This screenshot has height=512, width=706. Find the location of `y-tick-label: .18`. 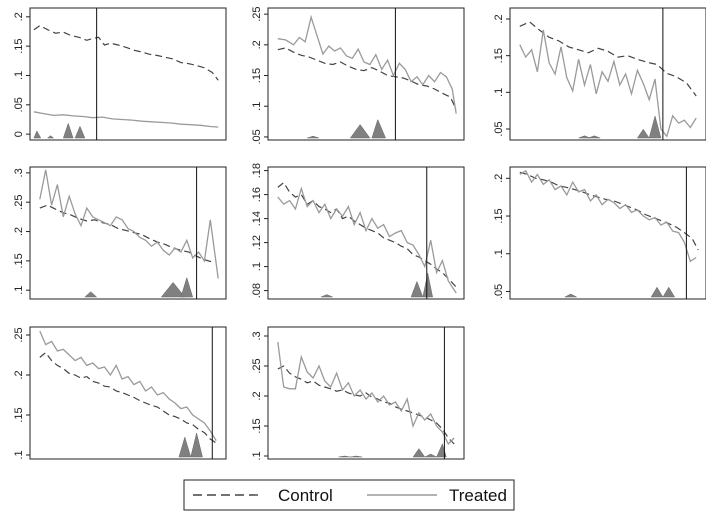

y-tick-label: .18 is located at coordinates (257, 170).